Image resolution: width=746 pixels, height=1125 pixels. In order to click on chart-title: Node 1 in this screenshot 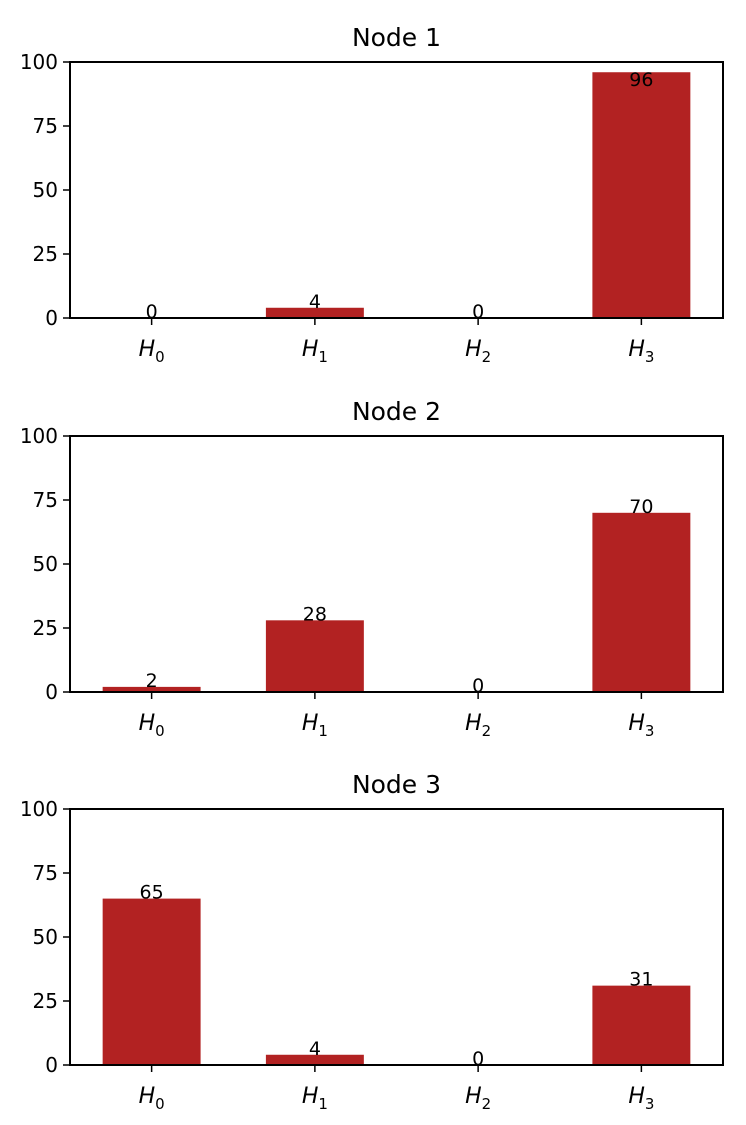, I will do `click(396, 37)`.